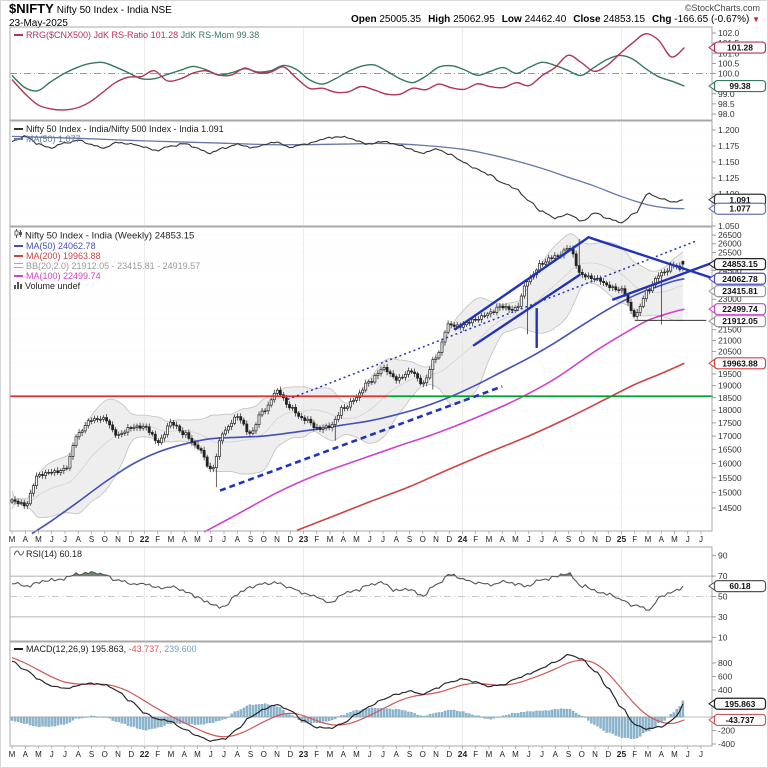 The height and width of the screenshot is (768, 768). I want to click on svg-text: 24062.78, so click(740, 279).